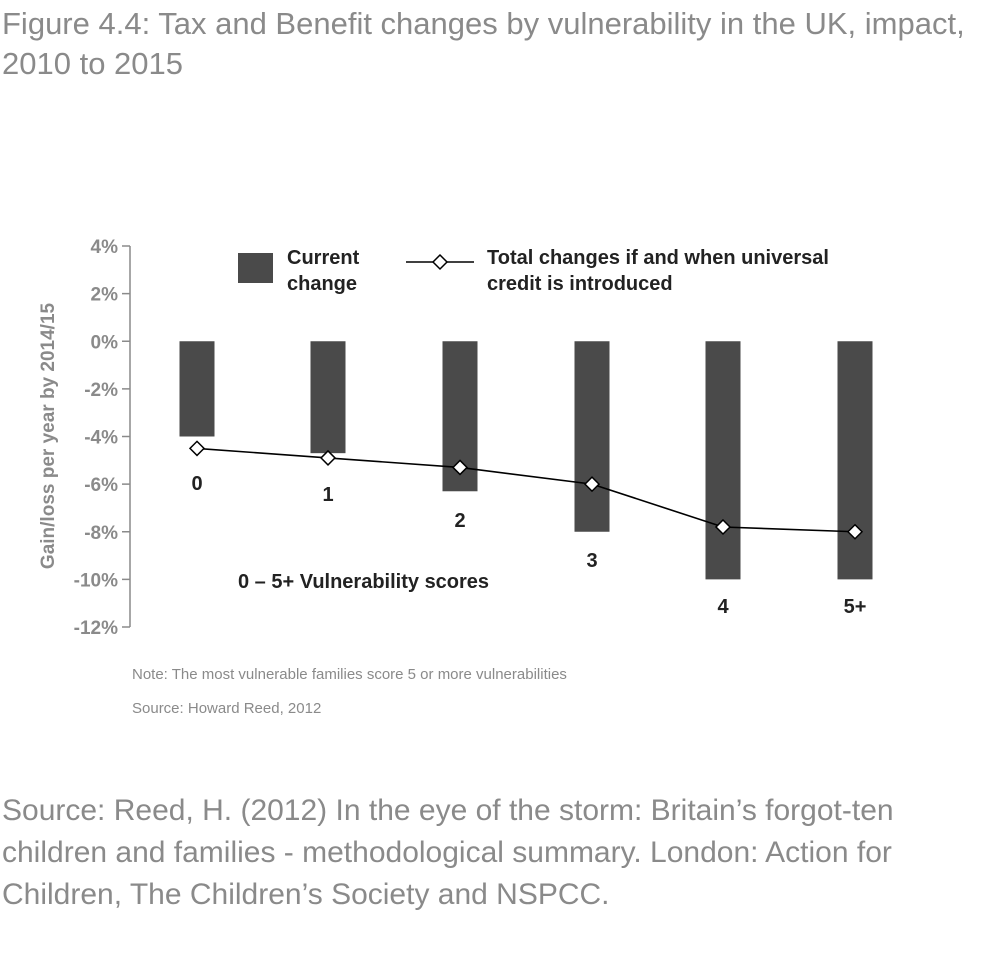  What do you see at coordinates (96, 580) in the screenshot?
I see `y-tick-label: -10%` at bounding box center [96, 580].